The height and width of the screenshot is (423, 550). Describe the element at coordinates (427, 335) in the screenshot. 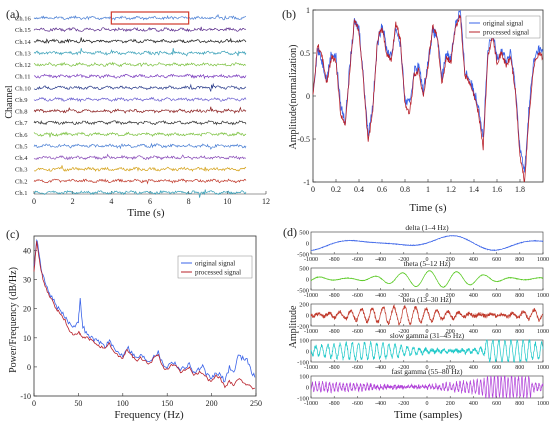

I see `band-title: slow gamma (31–45 Hz)` at that location.